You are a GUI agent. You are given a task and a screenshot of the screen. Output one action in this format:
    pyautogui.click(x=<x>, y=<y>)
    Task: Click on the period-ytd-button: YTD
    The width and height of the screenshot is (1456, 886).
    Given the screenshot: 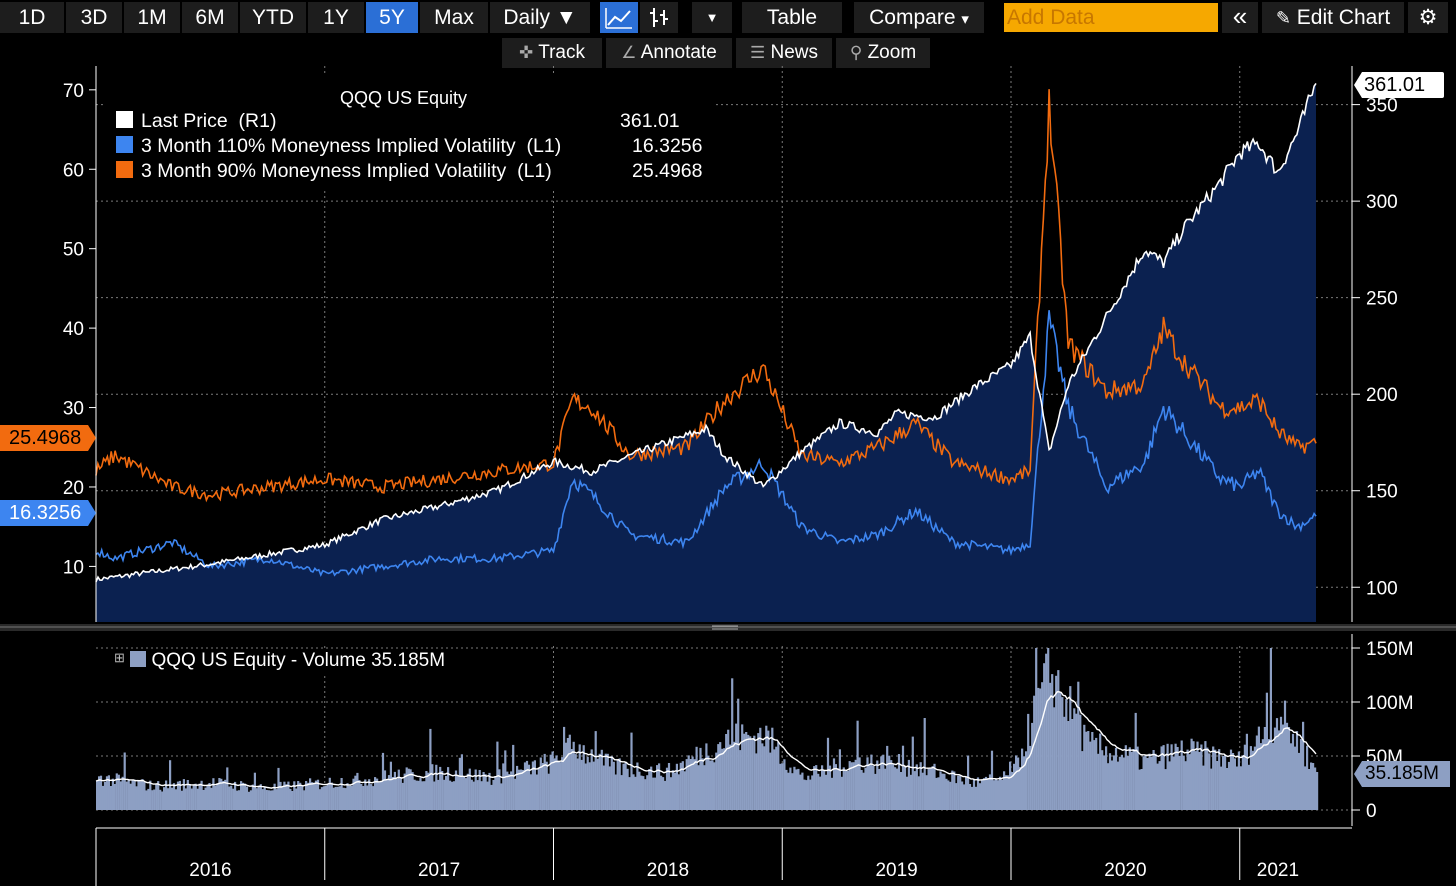 What is the action you would take?
    pyautogui.click(x=273, y=17)
    